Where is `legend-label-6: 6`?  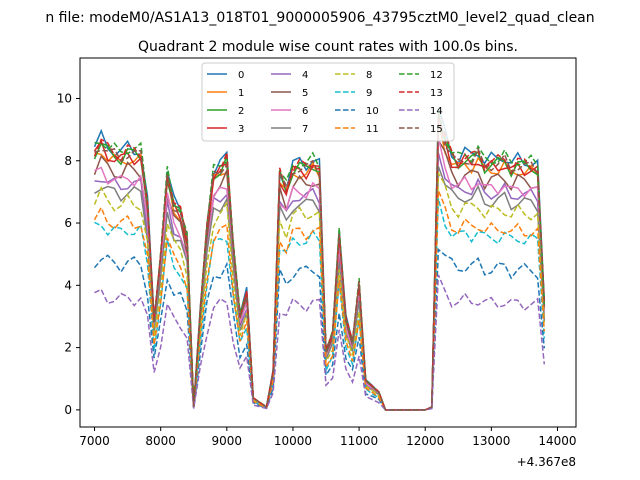
legend-label-6: 6 is located at coordinates (305, 111).